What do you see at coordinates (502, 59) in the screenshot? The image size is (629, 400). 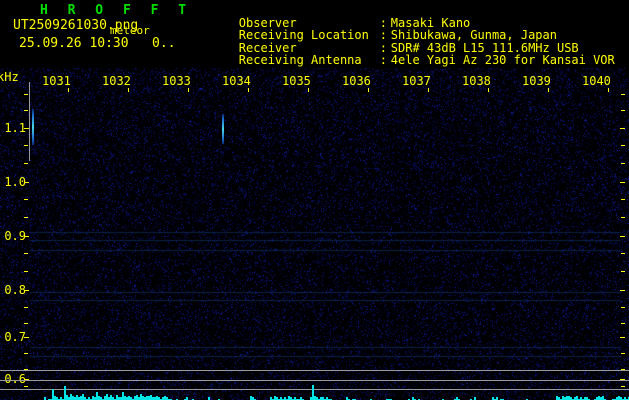 I see `metadata-value: 4ele Yagi Az 230 for Kansai VOR` at bounding box center [502, 59].